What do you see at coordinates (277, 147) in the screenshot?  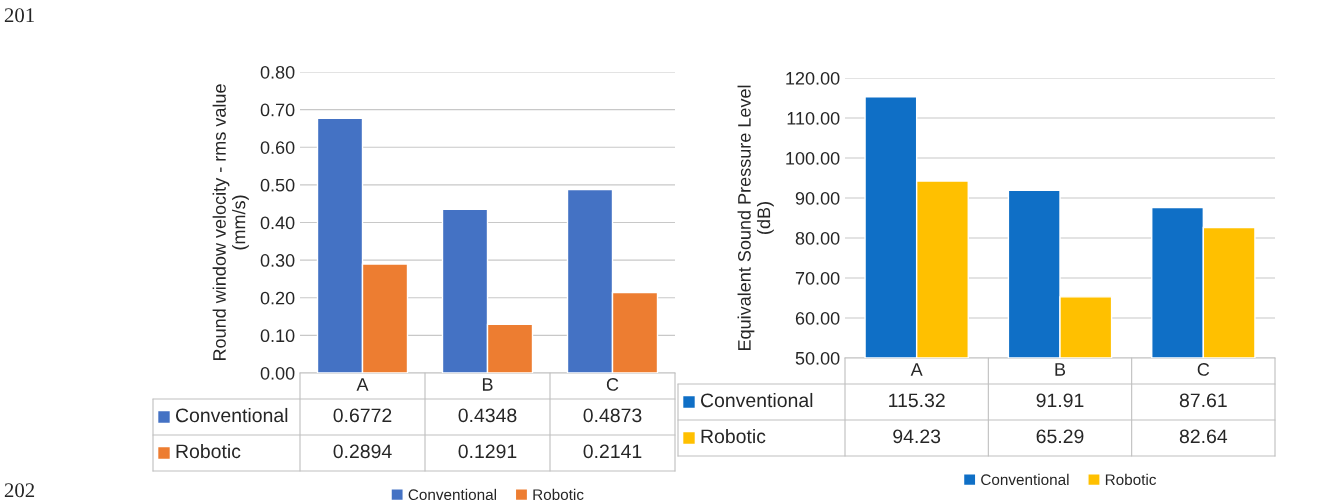 I see `y-tick-label: 0.60` at bounding box center [277, 147].